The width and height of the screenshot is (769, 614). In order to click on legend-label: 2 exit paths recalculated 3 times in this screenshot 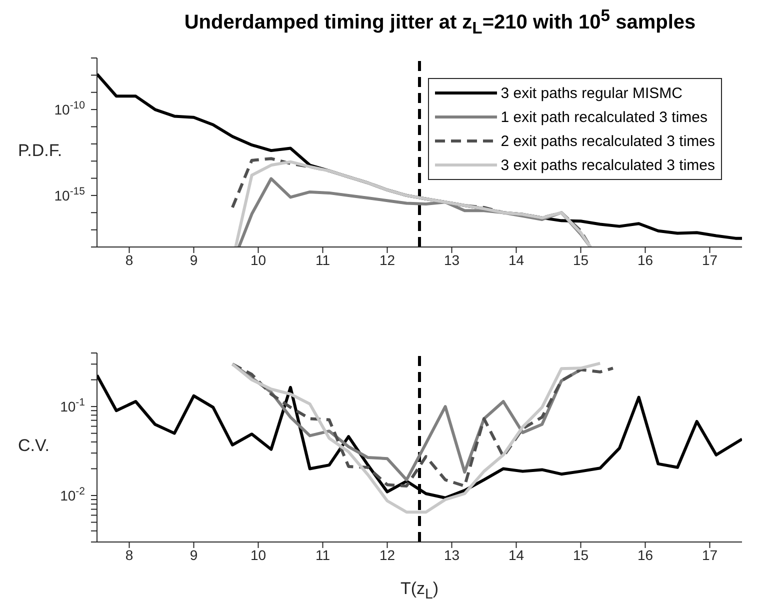, I will do `click(607, 141)`.